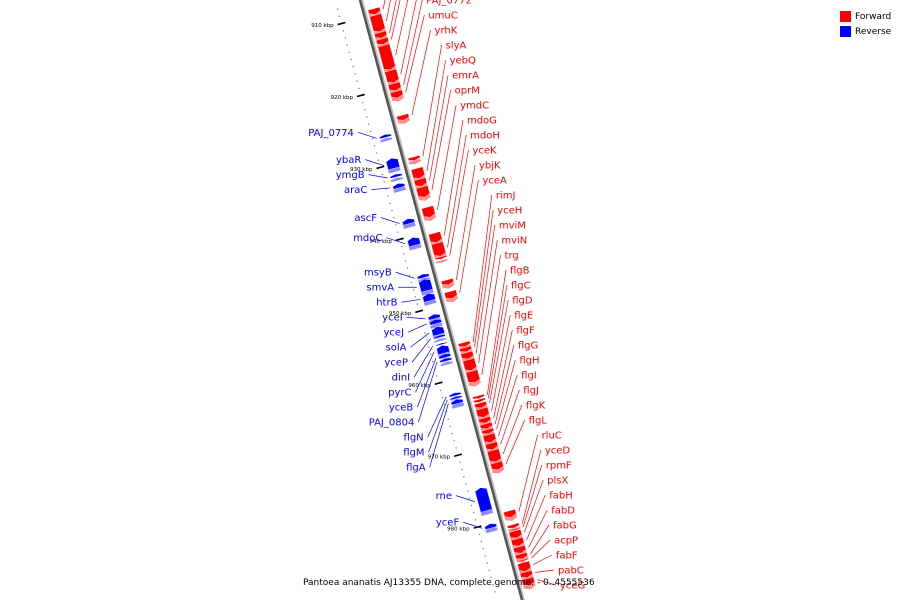 The image size is (900, 600). What do you see at coordinates (566, 541) in the screenshot?
I see `gene-name-acpp: acpP` at bounding box center [566, 541].